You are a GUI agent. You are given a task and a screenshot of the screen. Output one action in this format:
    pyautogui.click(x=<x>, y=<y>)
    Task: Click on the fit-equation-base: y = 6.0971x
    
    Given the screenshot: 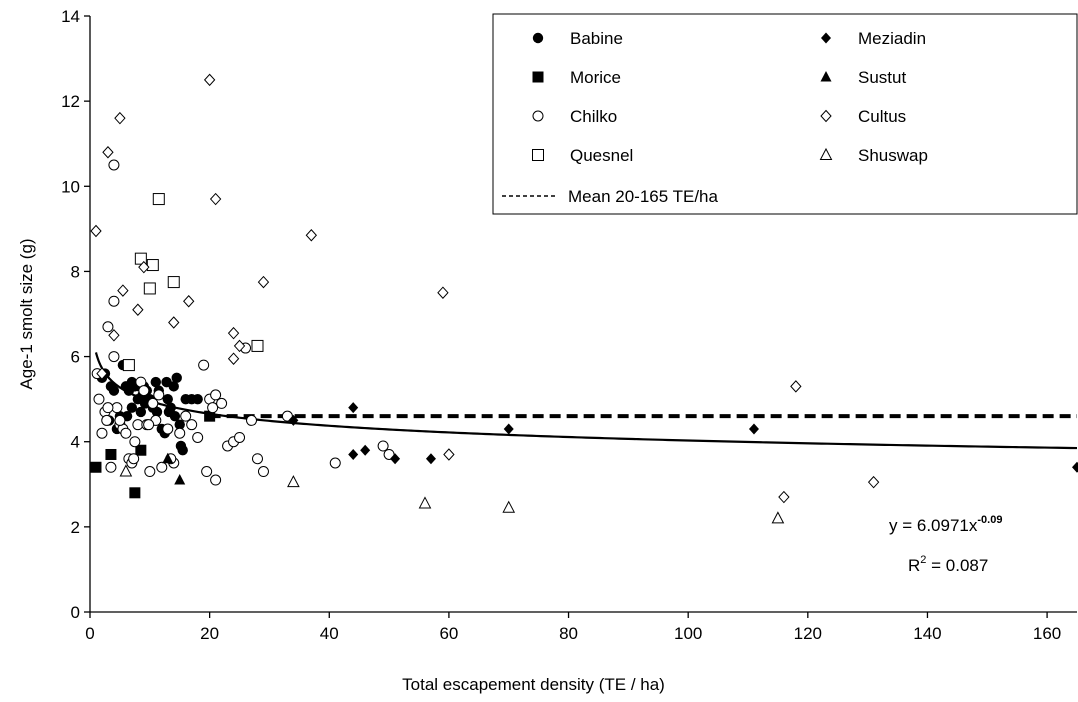 What is the action you would take?
    pyautogui.click(x=933, y=525)
    